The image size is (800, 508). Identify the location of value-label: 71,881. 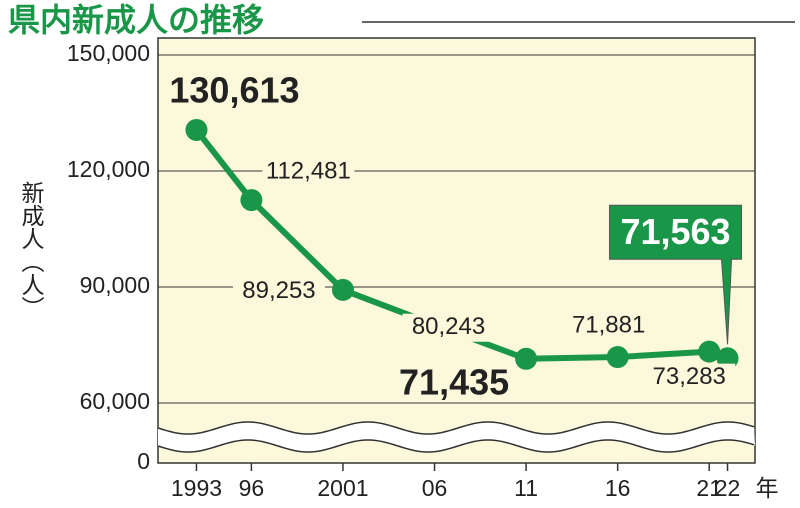
(608, 324).